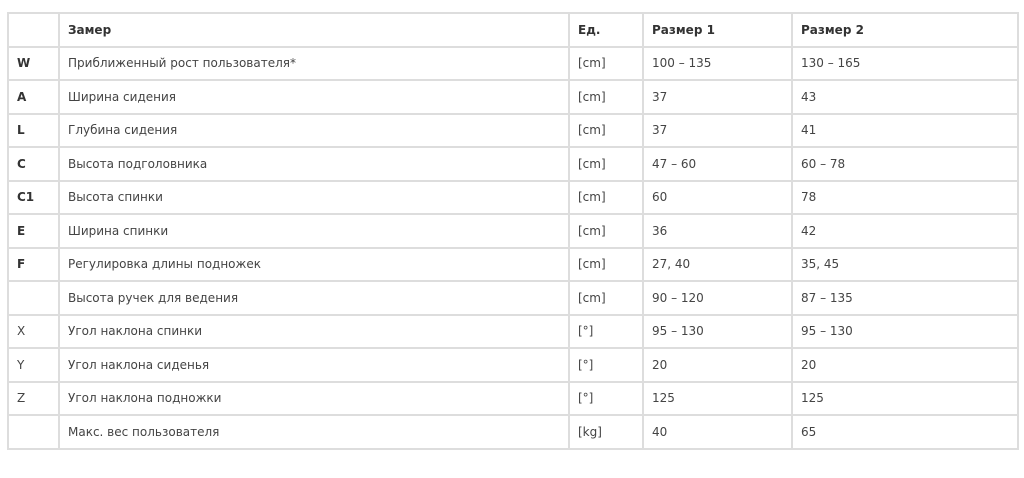 Image resolution: width=1024 pixels, height=478 pixels. What do you see at coordinates (314, 331) in the screenshot?
I see `cell-measure: Угол наклона спинки` at bounding box center [314, 331].